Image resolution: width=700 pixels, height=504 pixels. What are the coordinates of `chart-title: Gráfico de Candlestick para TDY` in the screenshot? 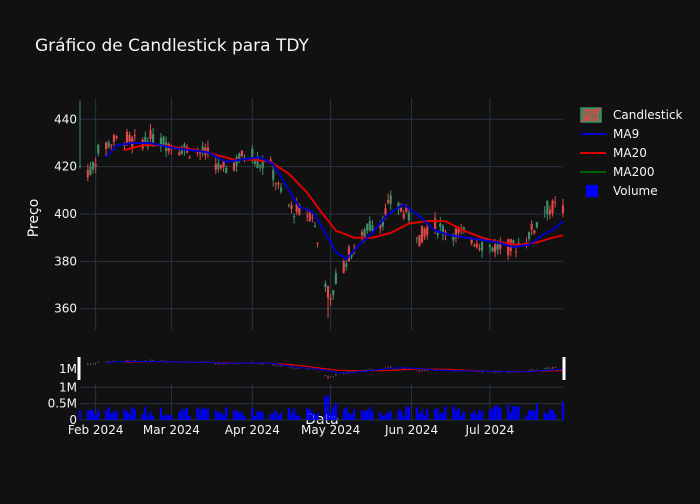 It's located at (172, 46).